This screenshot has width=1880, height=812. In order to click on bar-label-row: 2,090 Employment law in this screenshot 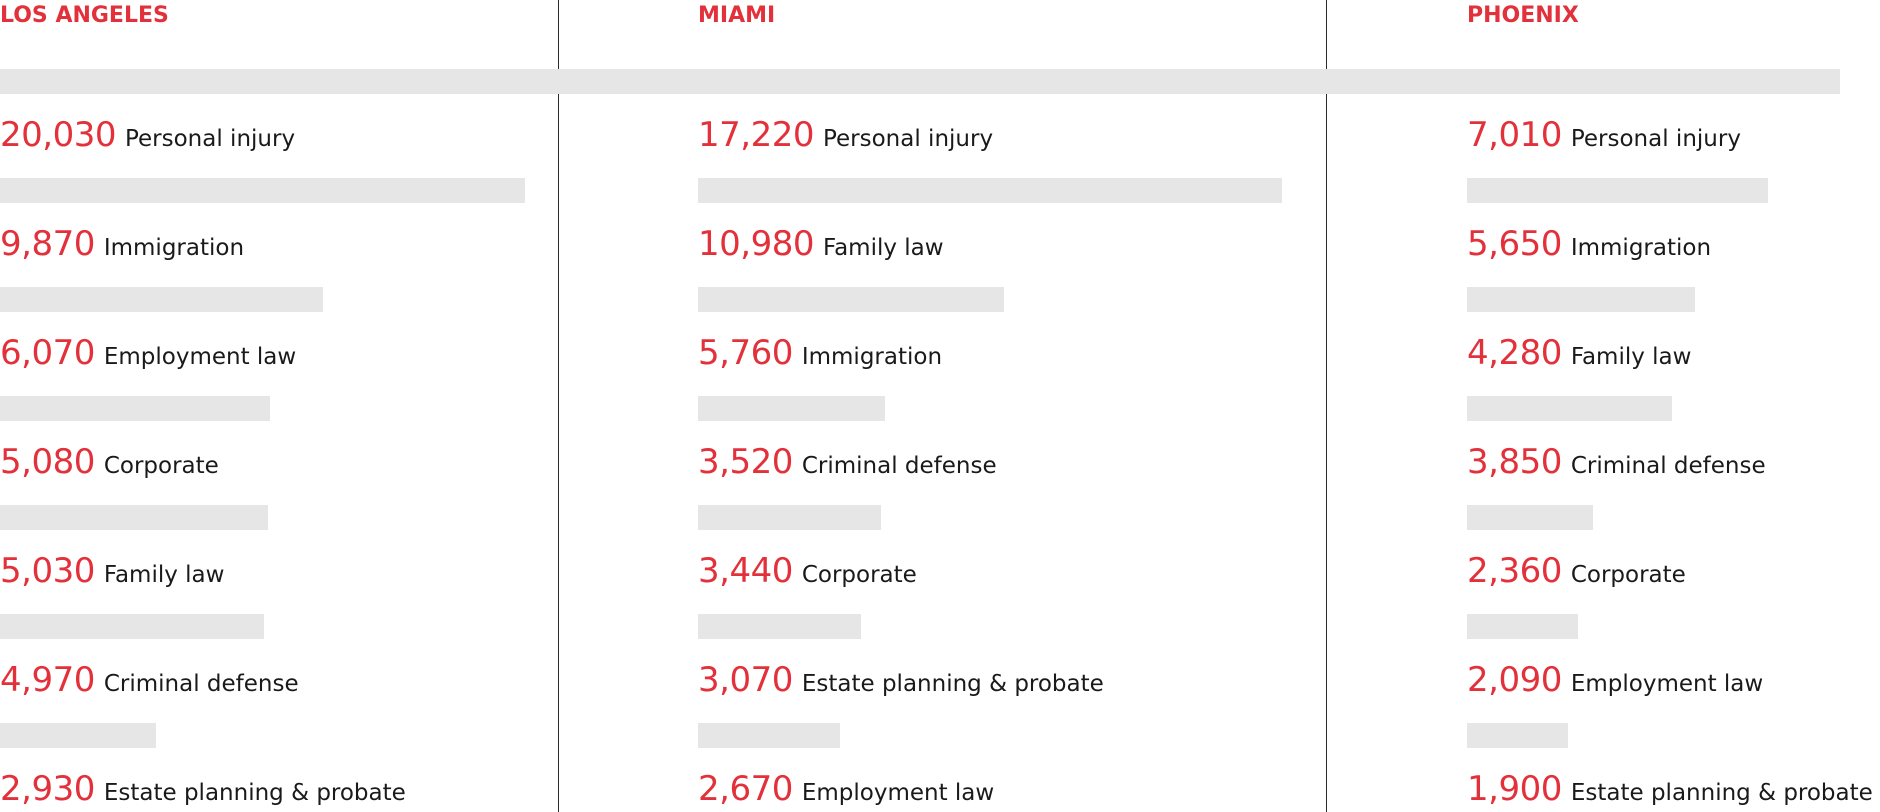, I will do `click(1615, 680)`.